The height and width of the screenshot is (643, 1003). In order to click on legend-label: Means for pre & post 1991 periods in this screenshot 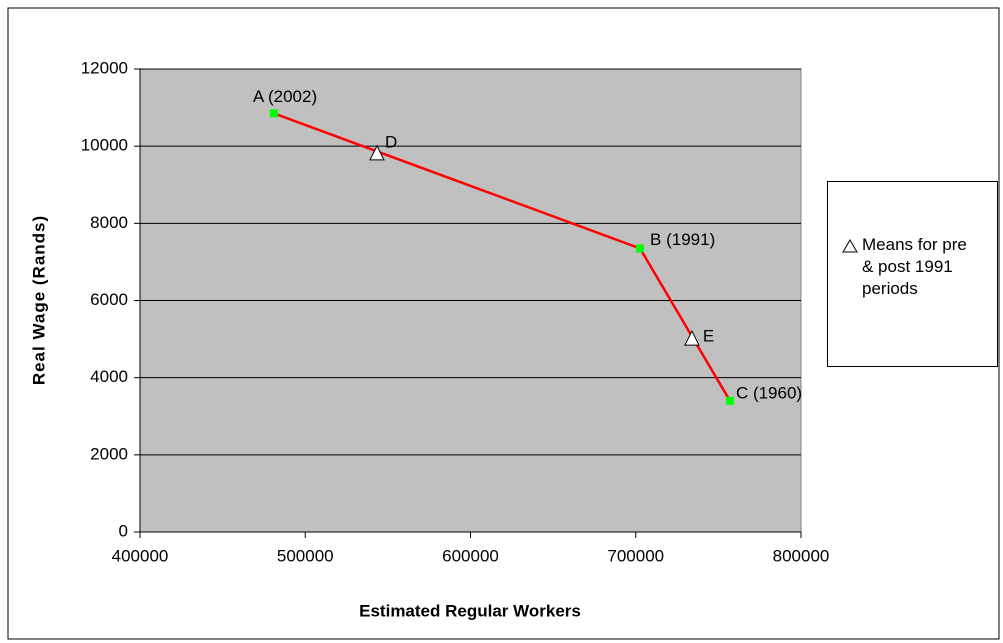, I will do `click(914, 266)`.